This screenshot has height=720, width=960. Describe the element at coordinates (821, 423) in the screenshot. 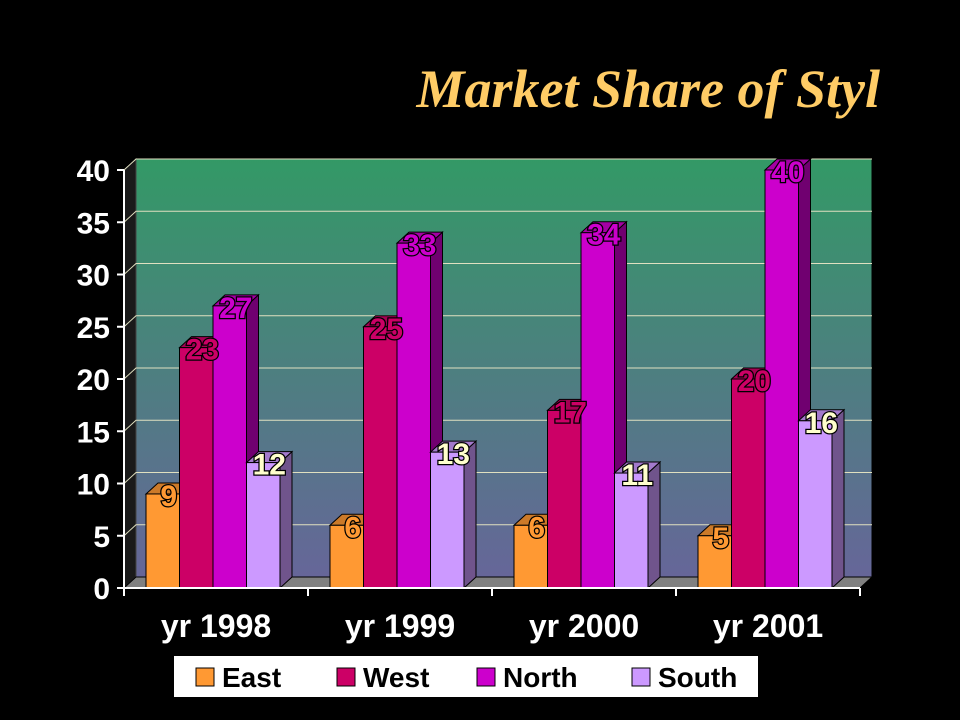

I see `data-label: 16` at that location.